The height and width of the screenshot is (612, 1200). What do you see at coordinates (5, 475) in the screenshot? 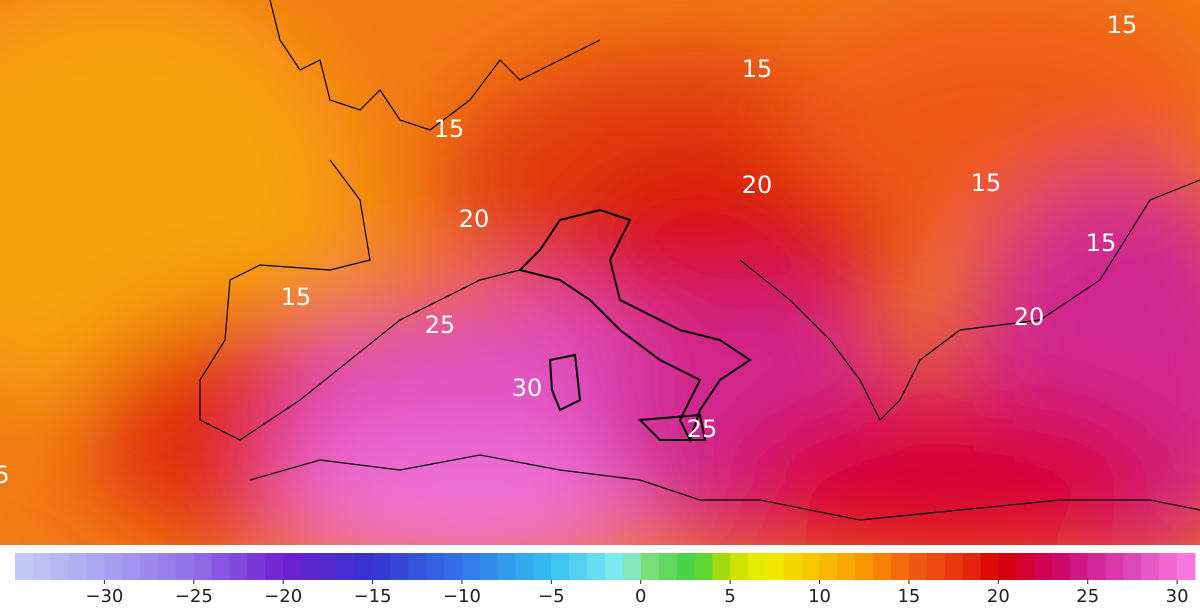
I see `contour-label: 5` at bounding box center [5, 475].